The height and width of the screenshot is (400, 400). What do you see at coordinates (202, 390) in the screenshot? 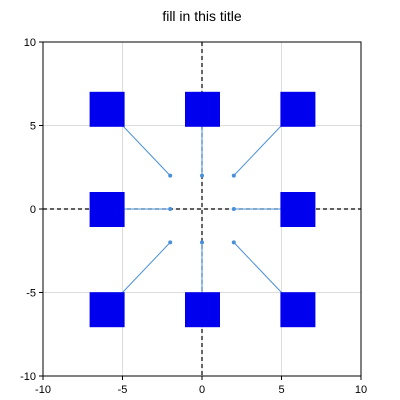
I see `x-tick-label-2: 0` at bounding box center [202, 390].